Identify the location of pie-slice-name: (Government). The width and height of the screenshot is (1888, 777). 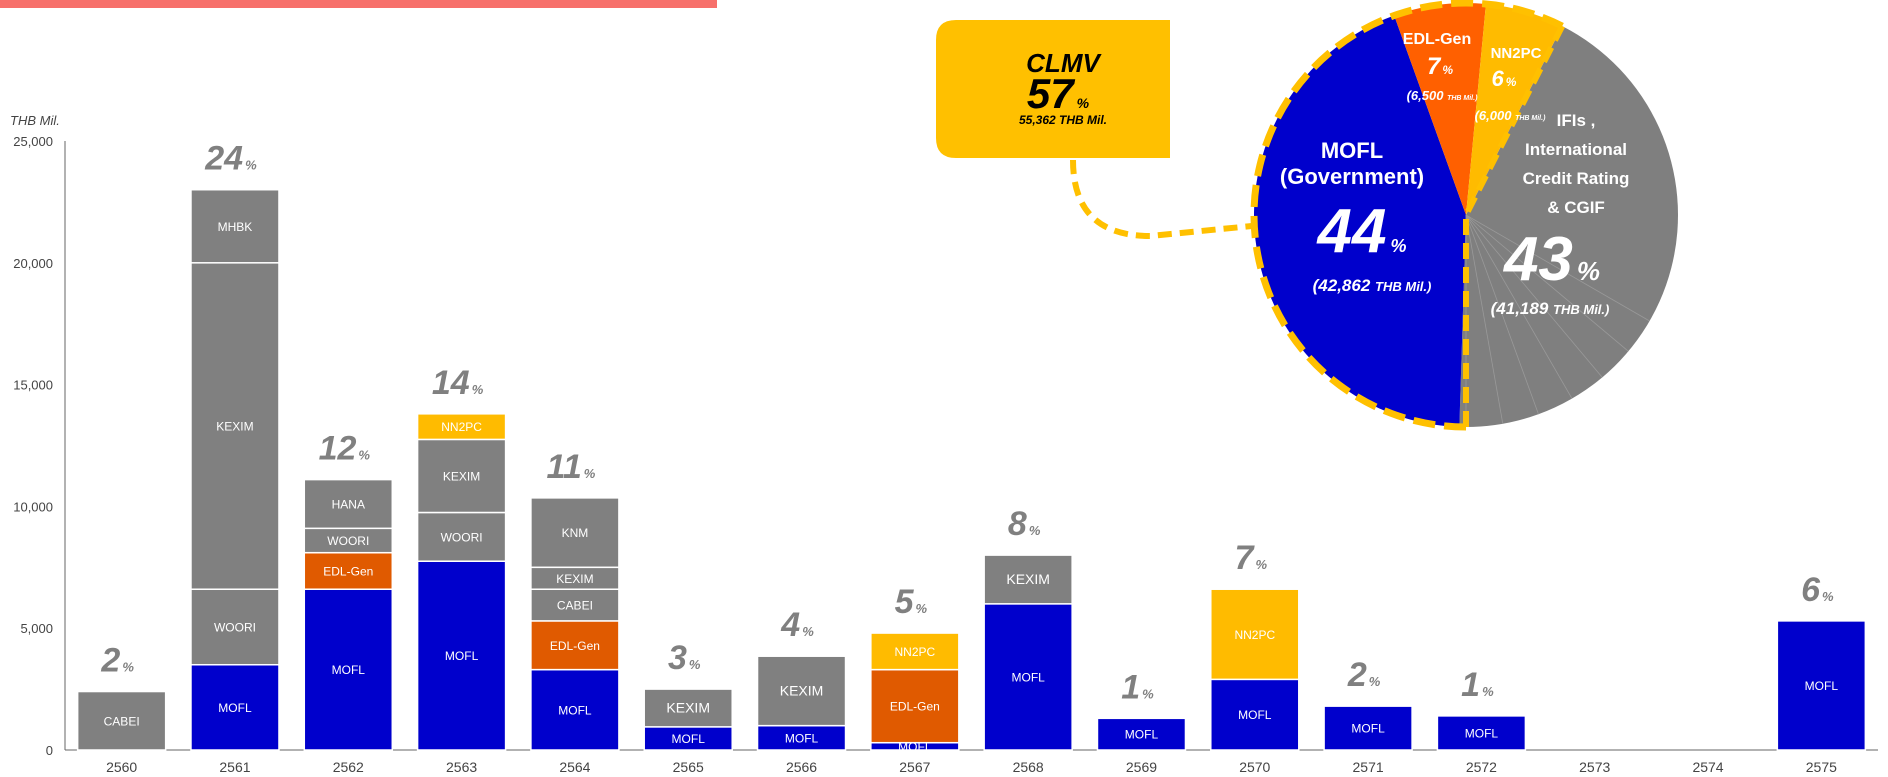
(1352, 176).